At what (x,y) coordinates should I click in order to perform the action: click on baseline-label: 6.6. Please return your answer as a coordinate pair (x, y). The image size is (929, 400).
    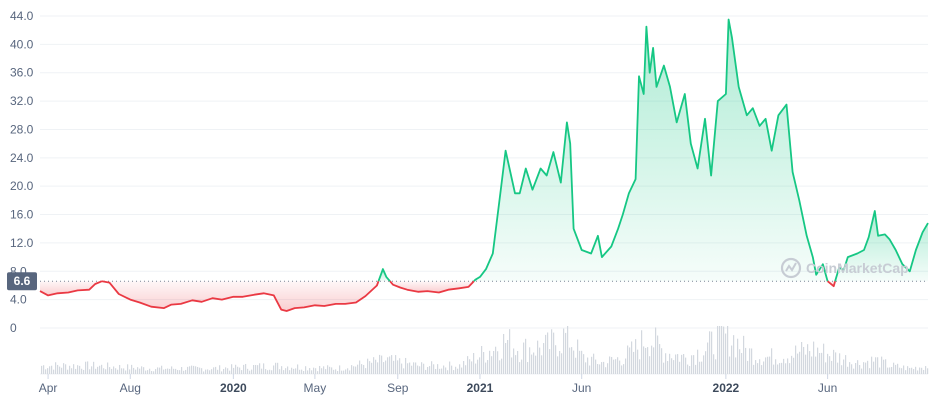
    Looking at the image, I should click on (22, 281).